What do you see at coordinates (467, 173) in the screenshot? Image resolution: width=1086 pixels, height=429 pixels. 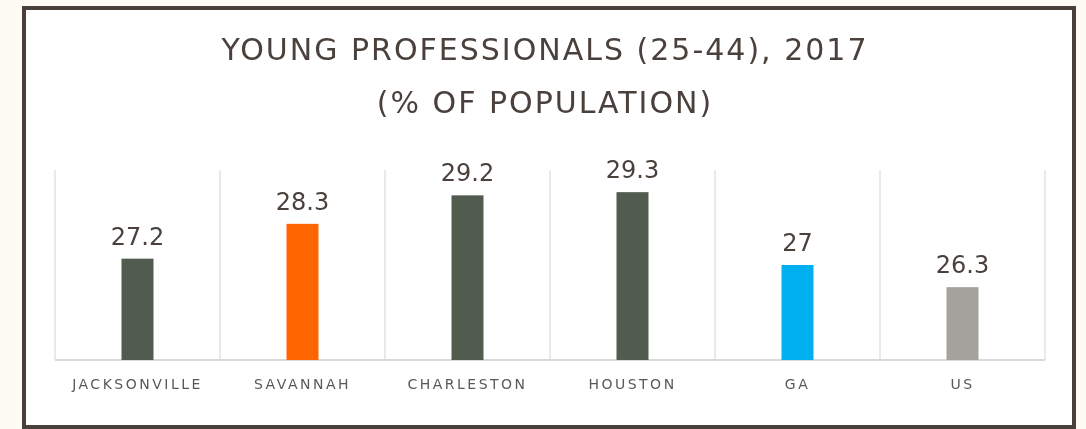 I see `data-label: 29.2` at bounding box center [467, 173].